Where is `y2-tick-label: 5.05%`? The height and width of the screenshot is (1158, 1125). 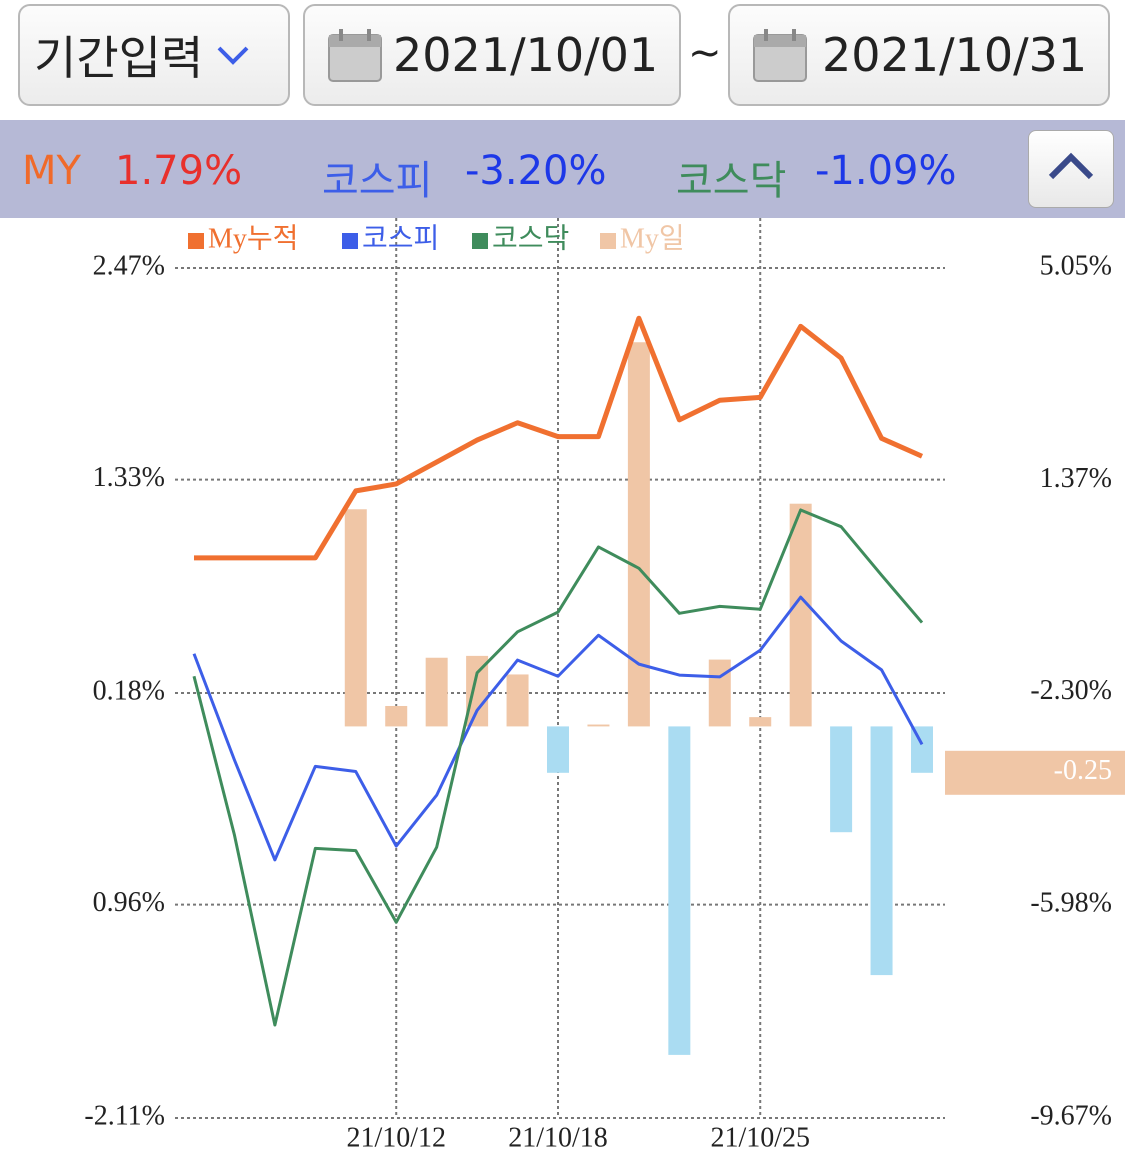 y2-tick-label: 5.05% is located at coordinates (1076, 265).